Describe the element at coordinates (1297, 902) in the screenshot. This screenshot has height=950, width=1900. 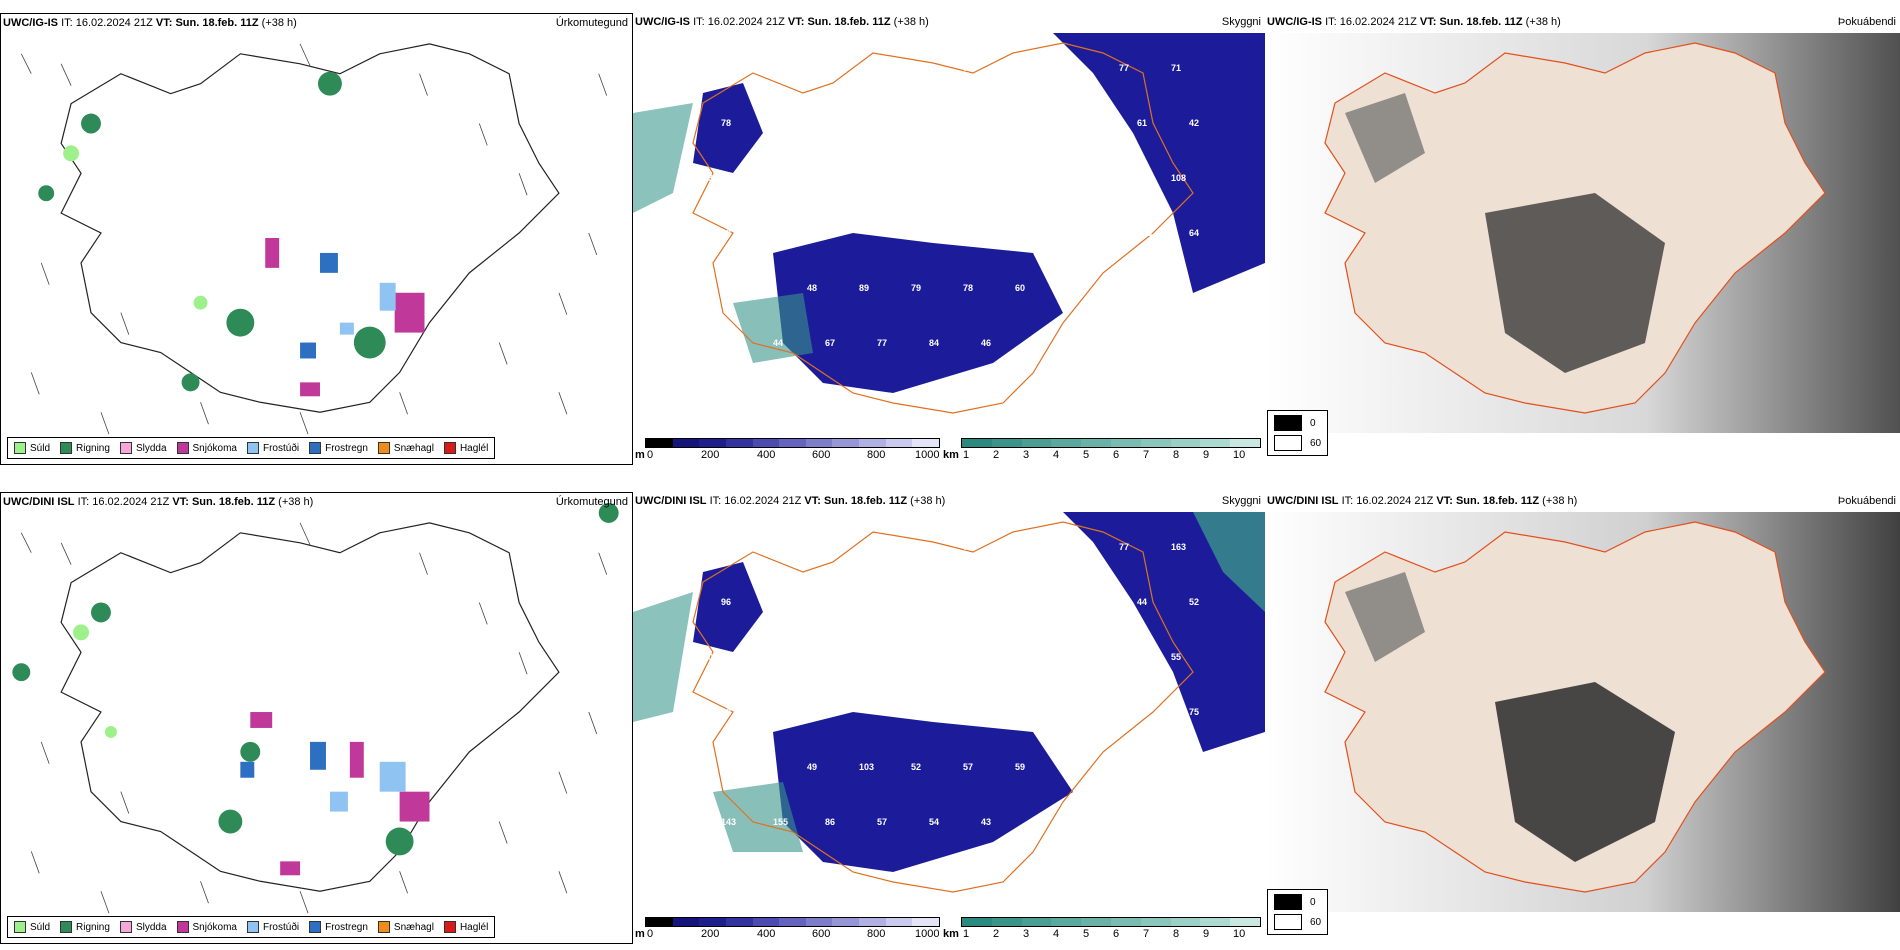
I see `fog-legend-row: 0` at that location.